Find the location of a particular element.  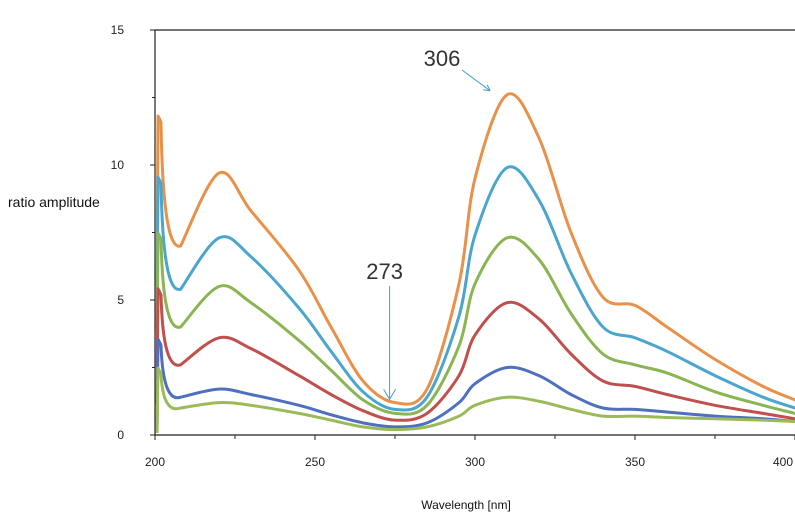

annotation-273-label: 273 is located at coordinates (384, 271).